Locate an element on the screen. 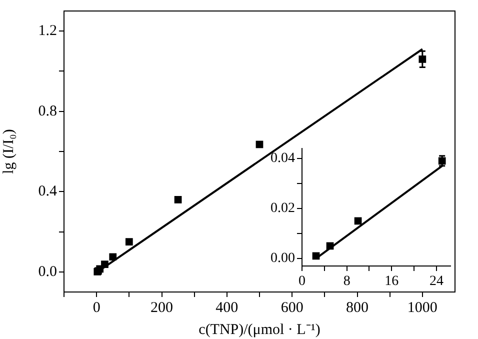 This screenshot has width=478, height=339. y-tick-label: 0.4 is located at coordinates (48, 192).